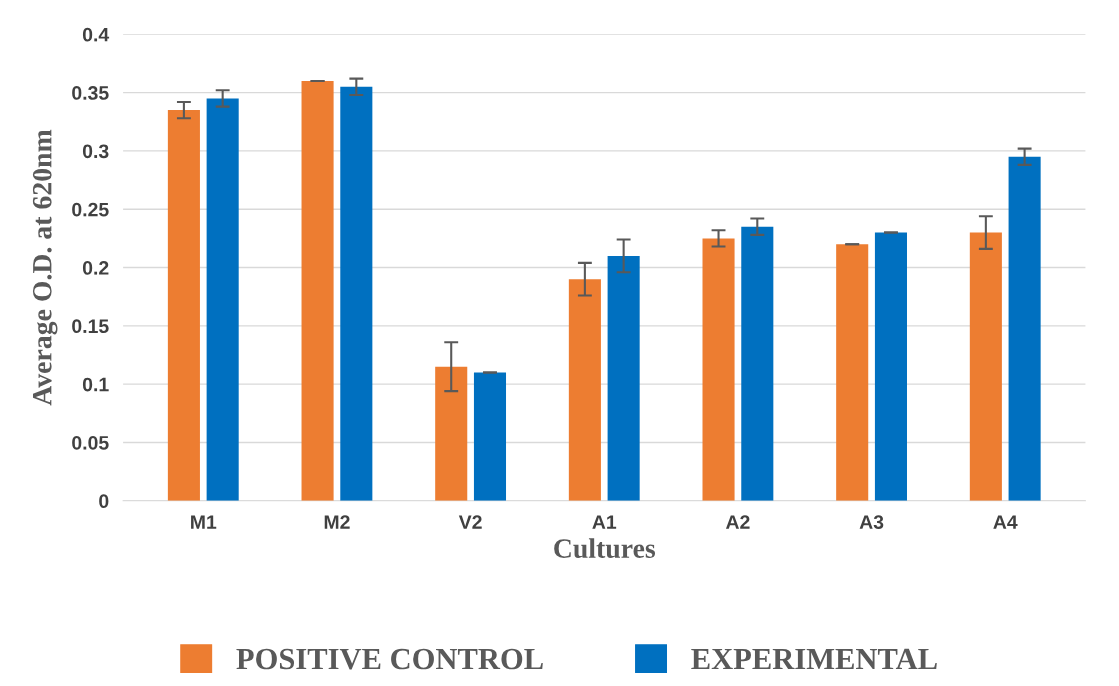  What do you see at coordinates (90, 442) in the screenshot?
I see `y-tick-label: 0.05` at bounding box center [90, 442].